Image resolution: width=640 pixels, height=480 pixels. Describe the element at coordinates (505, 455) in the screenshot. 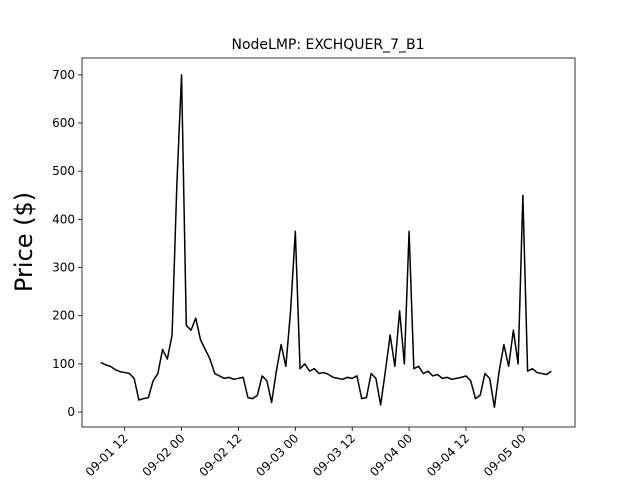

I see `x-tick-label: 09-05 00` at that location.